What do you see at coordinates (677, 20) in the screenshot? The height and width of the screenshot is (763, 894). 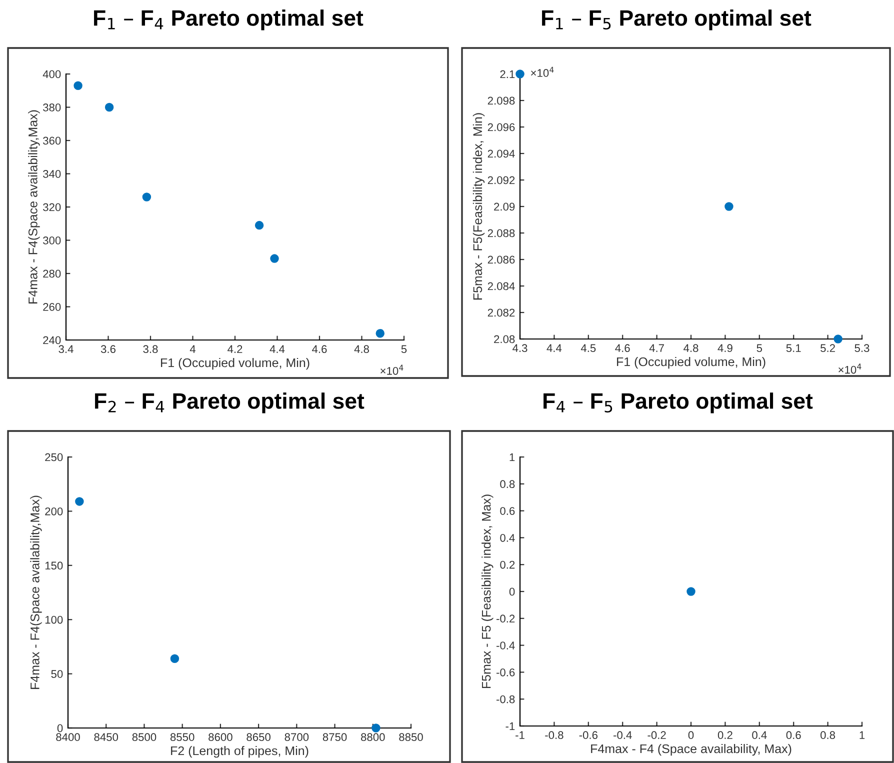 I see `chart-title: F$_{1}$ – F$_{5}$ Pareto optimal set` at bounding box center [677, 20].